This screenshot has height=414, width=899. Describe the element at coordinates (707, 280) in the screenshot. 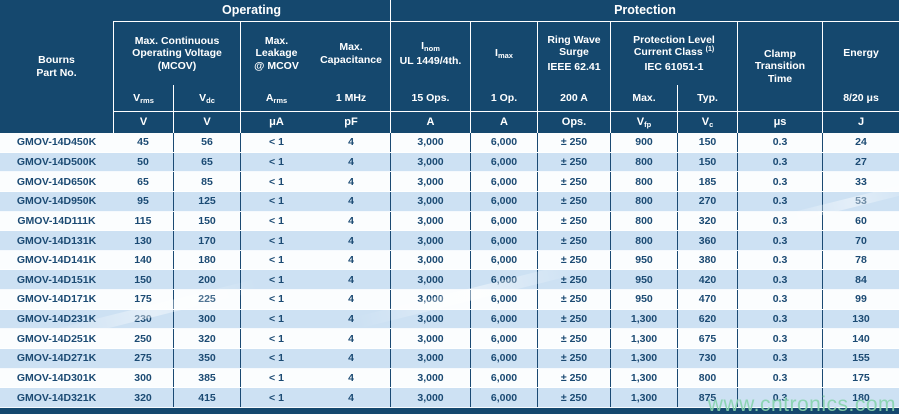

I see `cell-vc: 420` at that location.